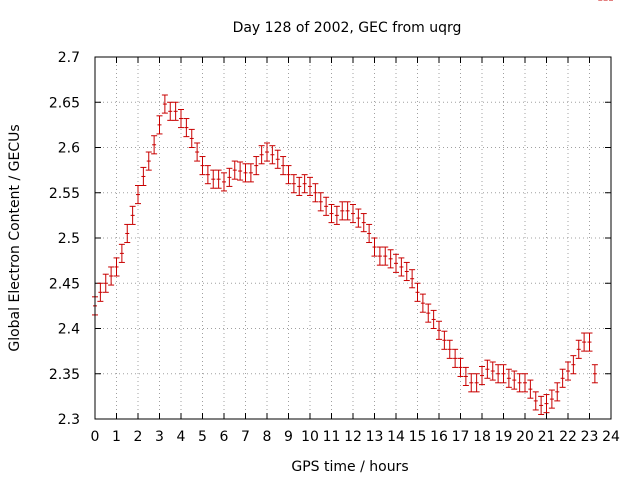 The image size is (640, 480). I want to click on y-tick-label: 2.65, so click(64, 103).